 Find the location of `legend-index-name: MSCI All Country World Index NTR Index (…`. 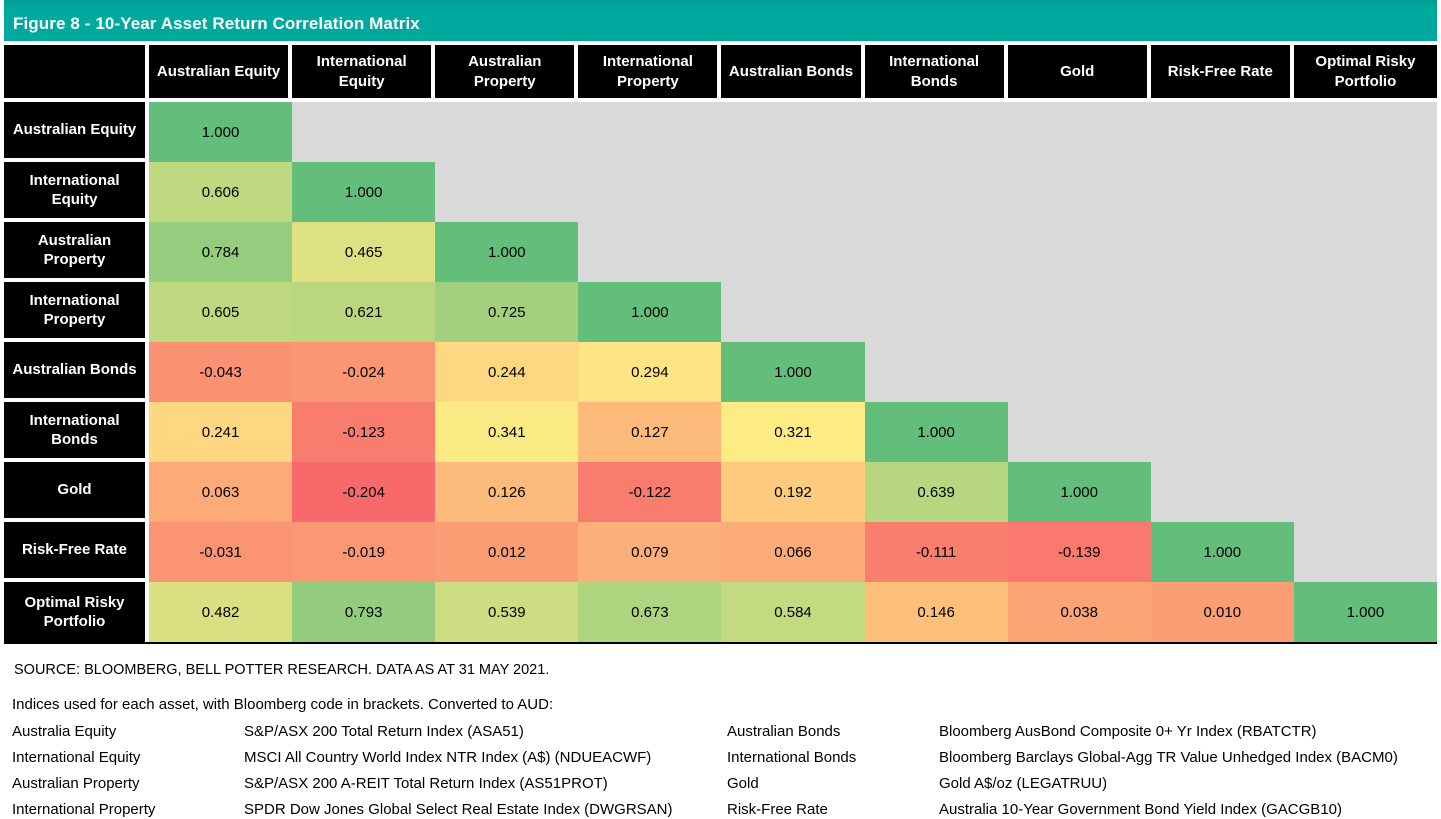

legend-index-name: MSCI All Country World Index NTR Index (… is located at coordinates (448, 757).